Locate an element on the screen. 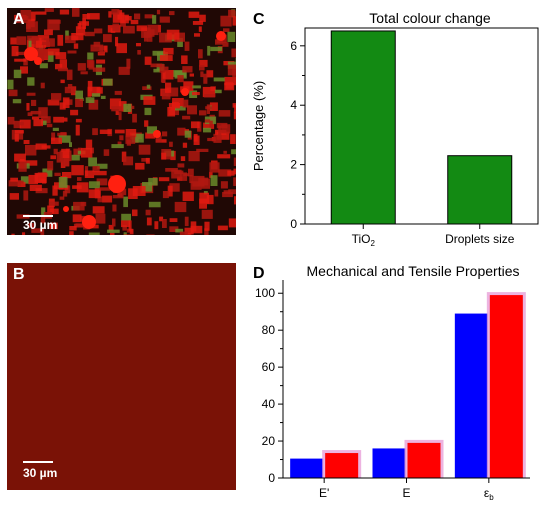 The height and width of the screenshot is (506, 550). chart-d-title: Mechanical and Tensile Properties is located at coordinates (413, 271).